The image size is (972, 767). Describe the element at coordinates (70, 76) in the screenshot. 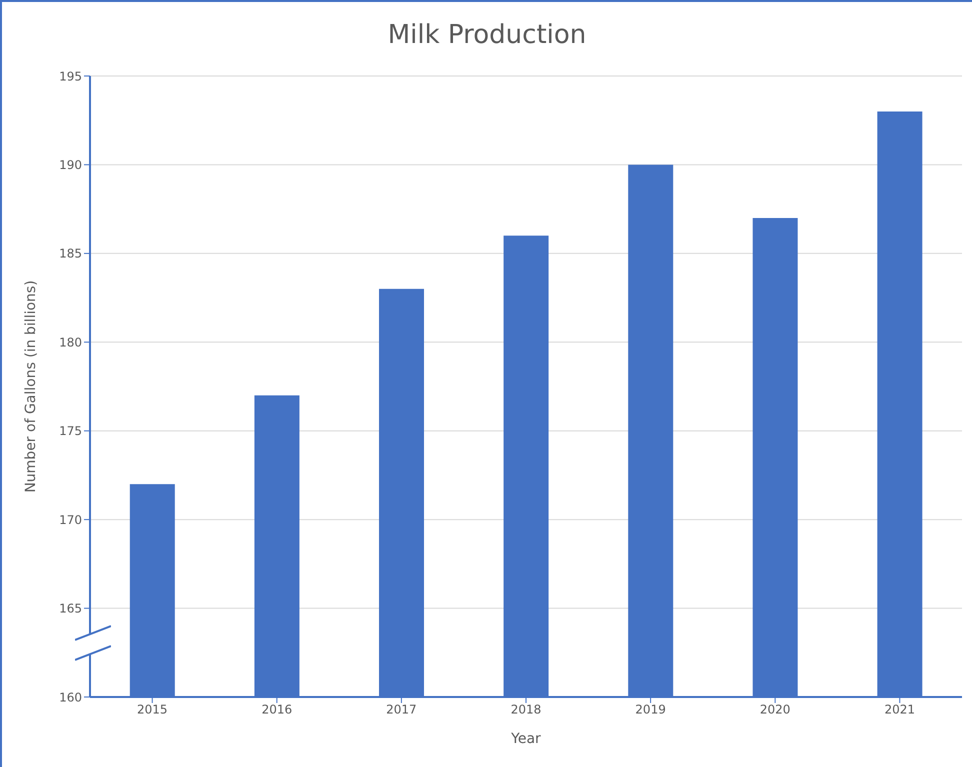

I see `y-tick-label: 195` at that location.